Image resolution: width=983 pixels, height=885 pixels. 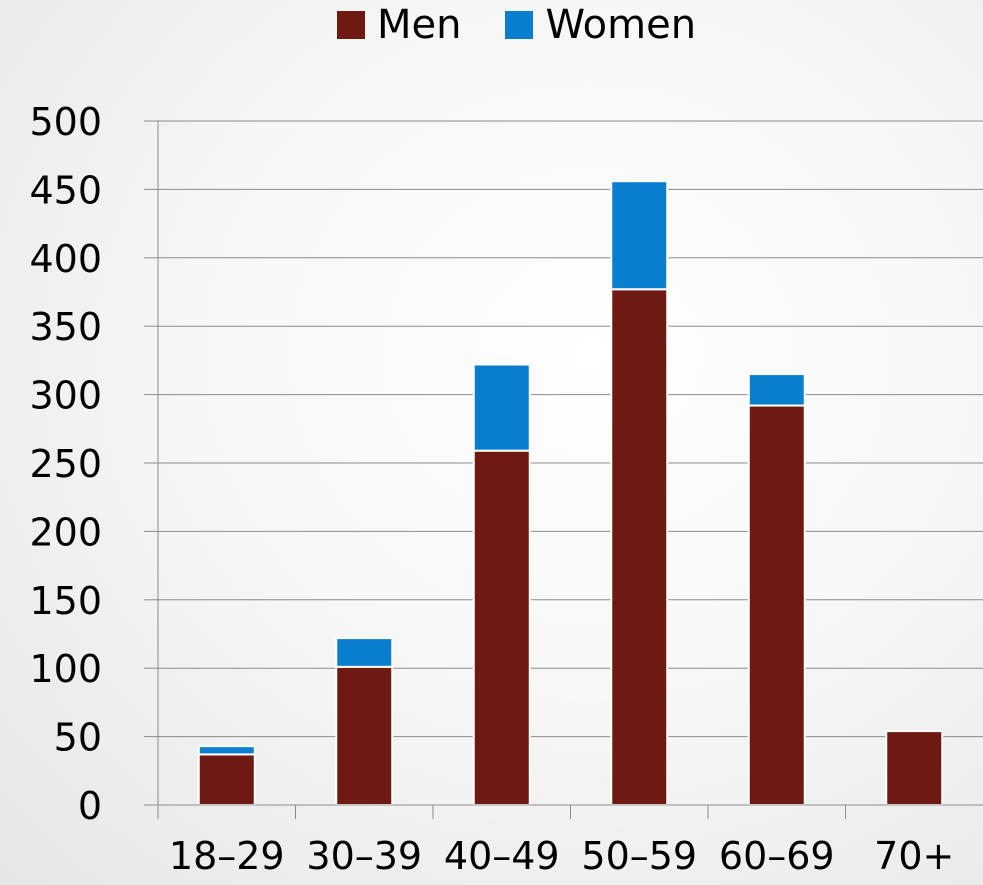 I want to click on y-tick-label: 300, so click(x=65, y=396).